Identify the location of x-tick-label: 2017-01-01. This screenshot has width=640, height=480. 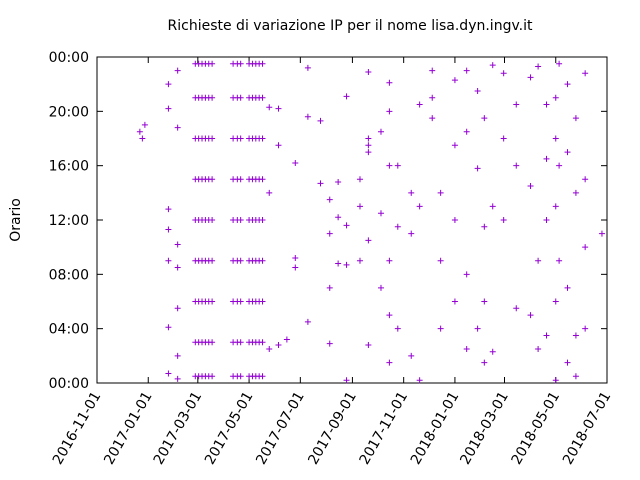
(128, 428).